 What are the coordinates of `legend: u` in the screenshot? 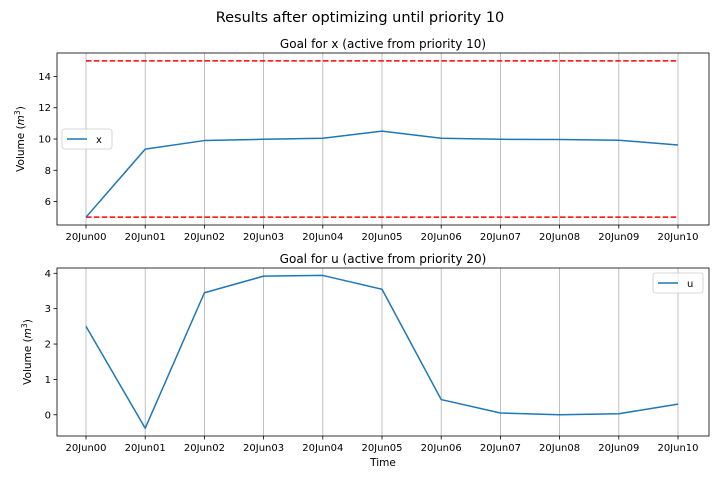 It's located at (678, 283).